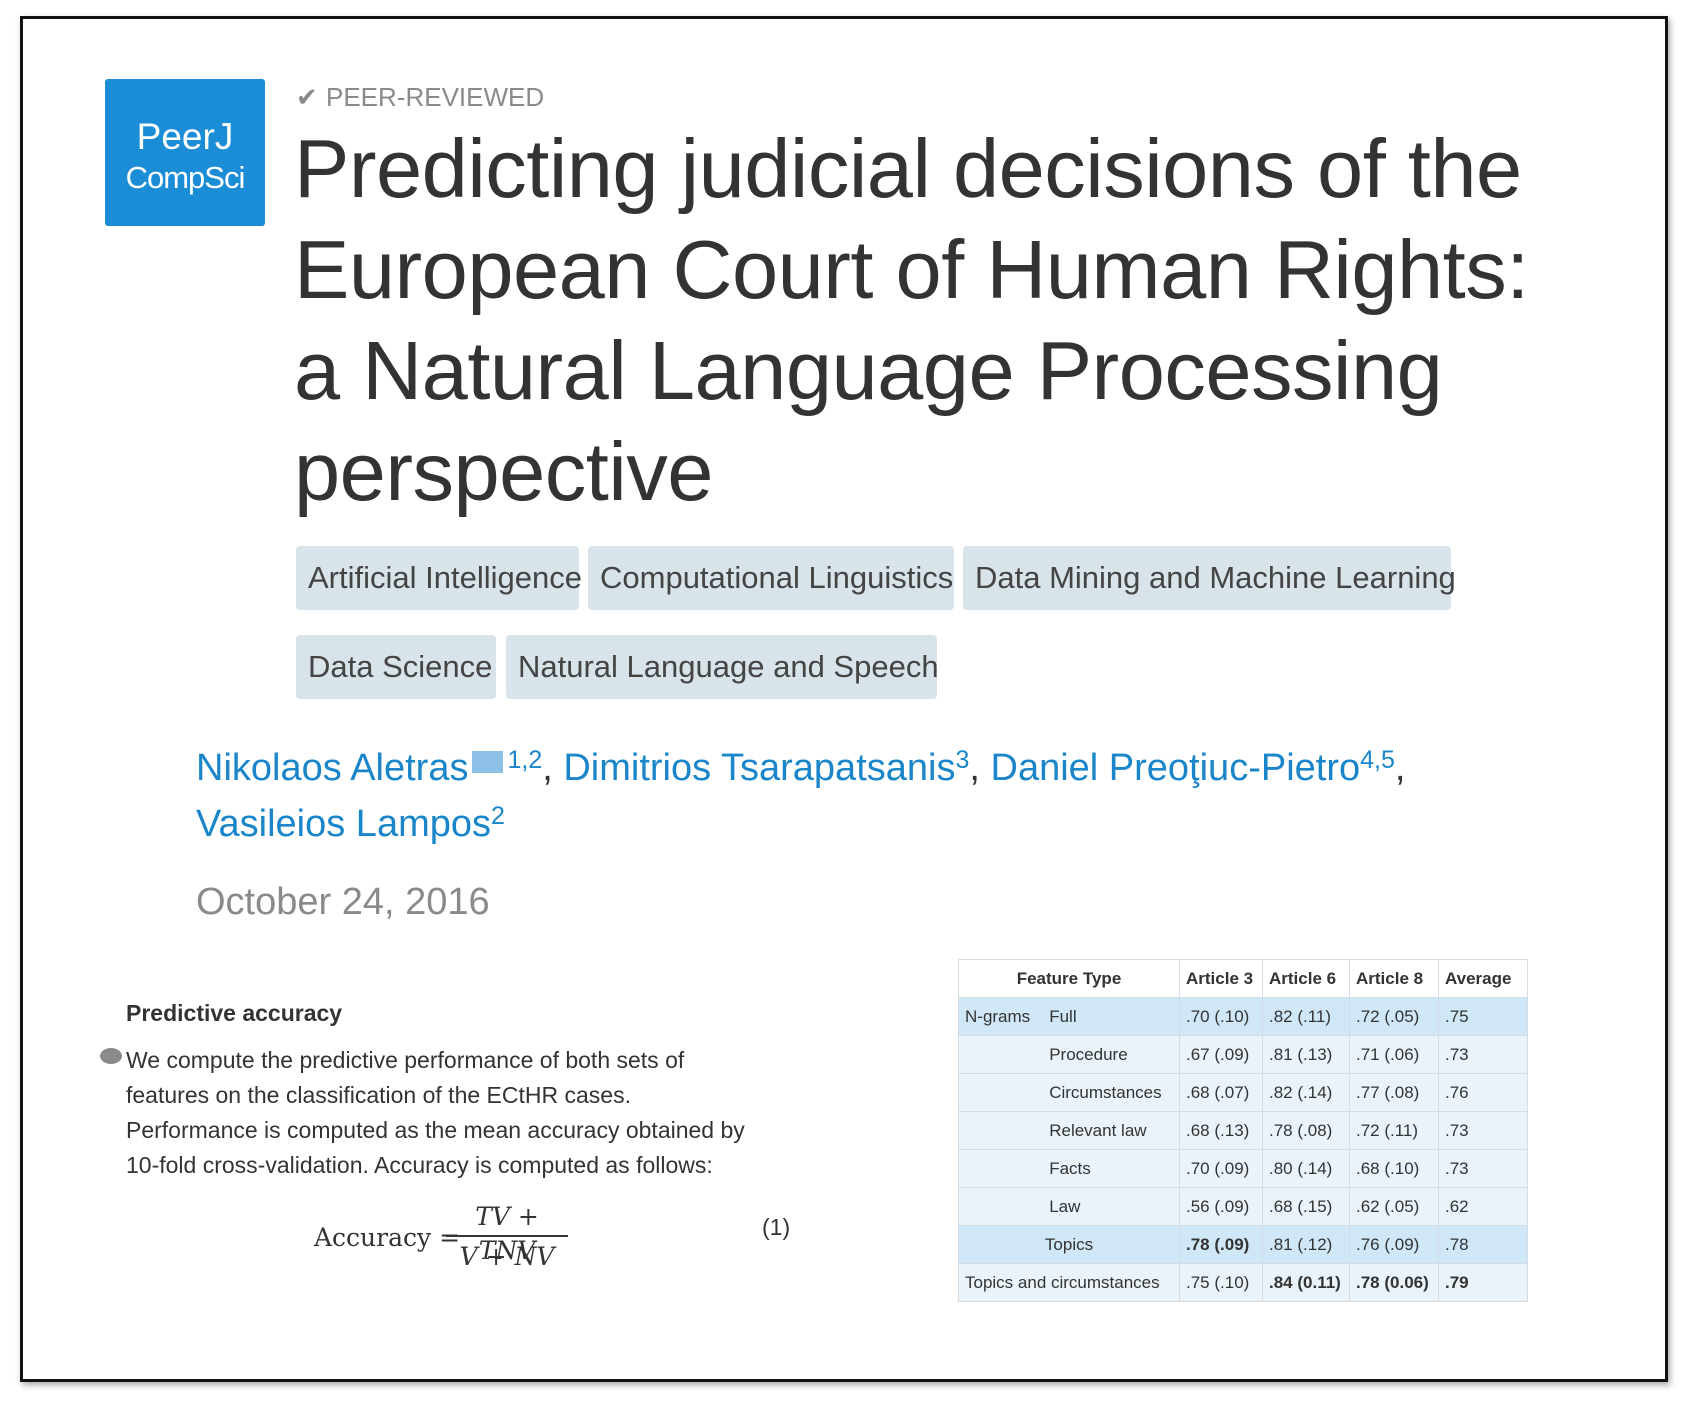 This screenshot has width=1686, height=1404. Describe the element at coordinates (439, 578) in the screenshot. I see `tag-artificial-intelligence: Artificial Intelligence` at that location.